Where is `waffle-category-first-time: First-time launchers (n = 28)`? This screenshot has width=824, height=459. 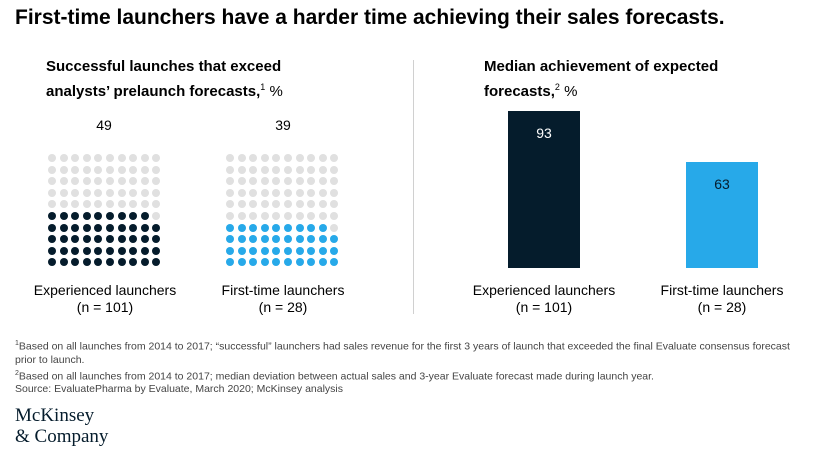 waffle-category-first-time: First-time launchers (n = 28) is located at coordinates (283, 299).